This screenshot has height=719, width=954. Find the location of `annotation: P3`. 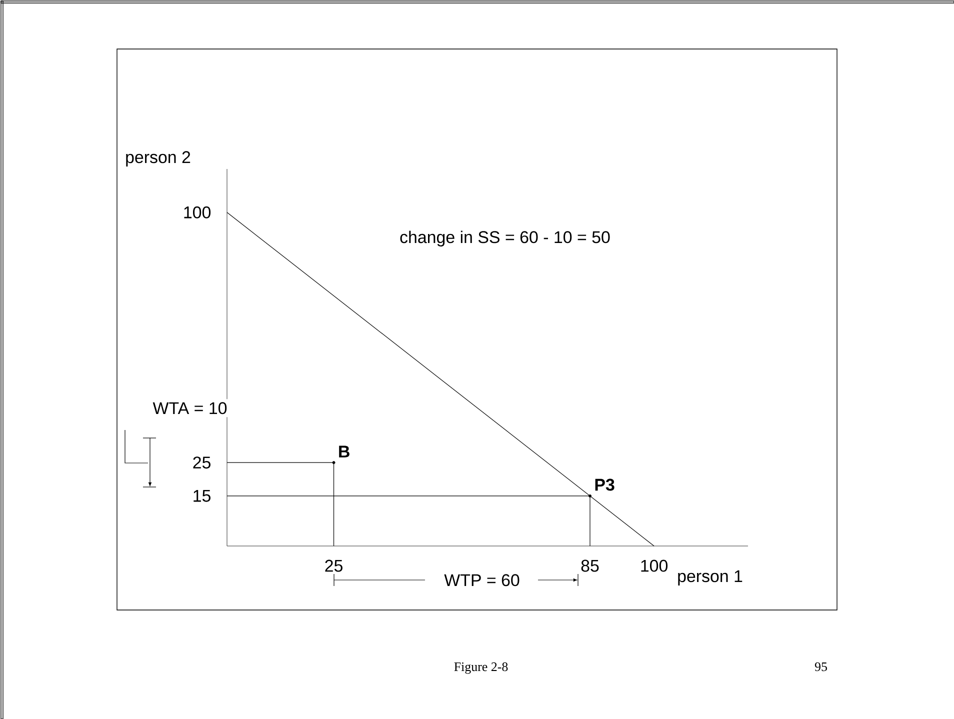

annotation: P3 is located at coordinates (604, 484).